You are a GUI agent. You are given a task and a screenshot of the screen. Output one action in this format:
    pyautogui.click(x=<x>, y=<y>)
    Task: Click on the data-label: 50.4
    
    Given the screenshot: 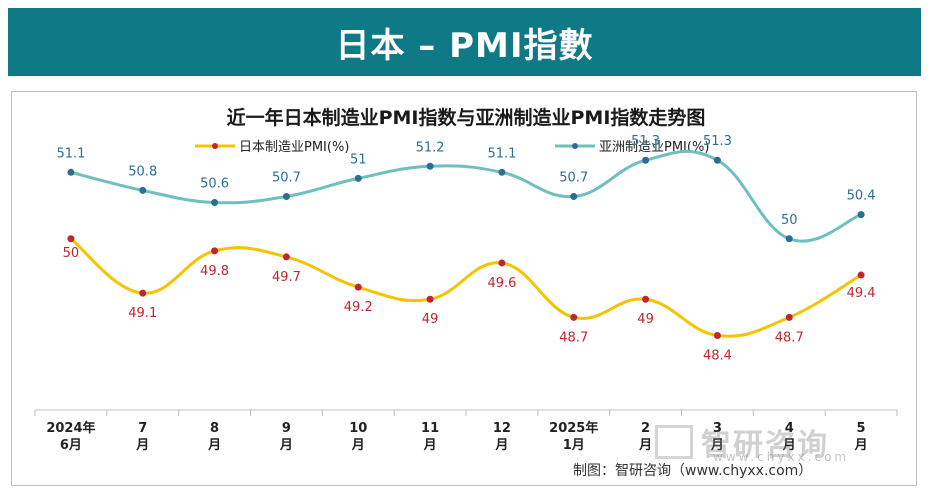 What is the action you would take?
    pyautogui.click(x=861, y=196)
    